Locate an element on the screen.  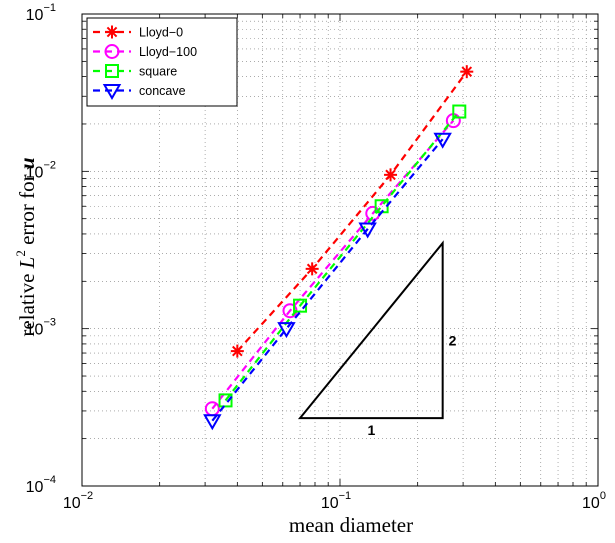
x-tick-label-exponent: 0 is located at coordinates (603, 496).